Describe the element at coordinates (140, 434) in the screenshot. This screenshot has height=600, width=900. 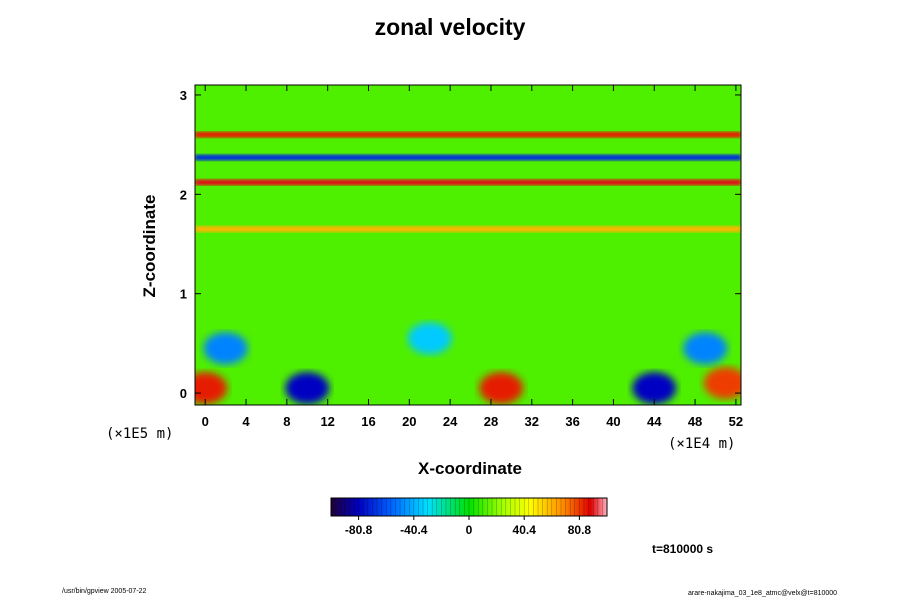
I see `y-scale-label: (×1E5 m)` at that location.